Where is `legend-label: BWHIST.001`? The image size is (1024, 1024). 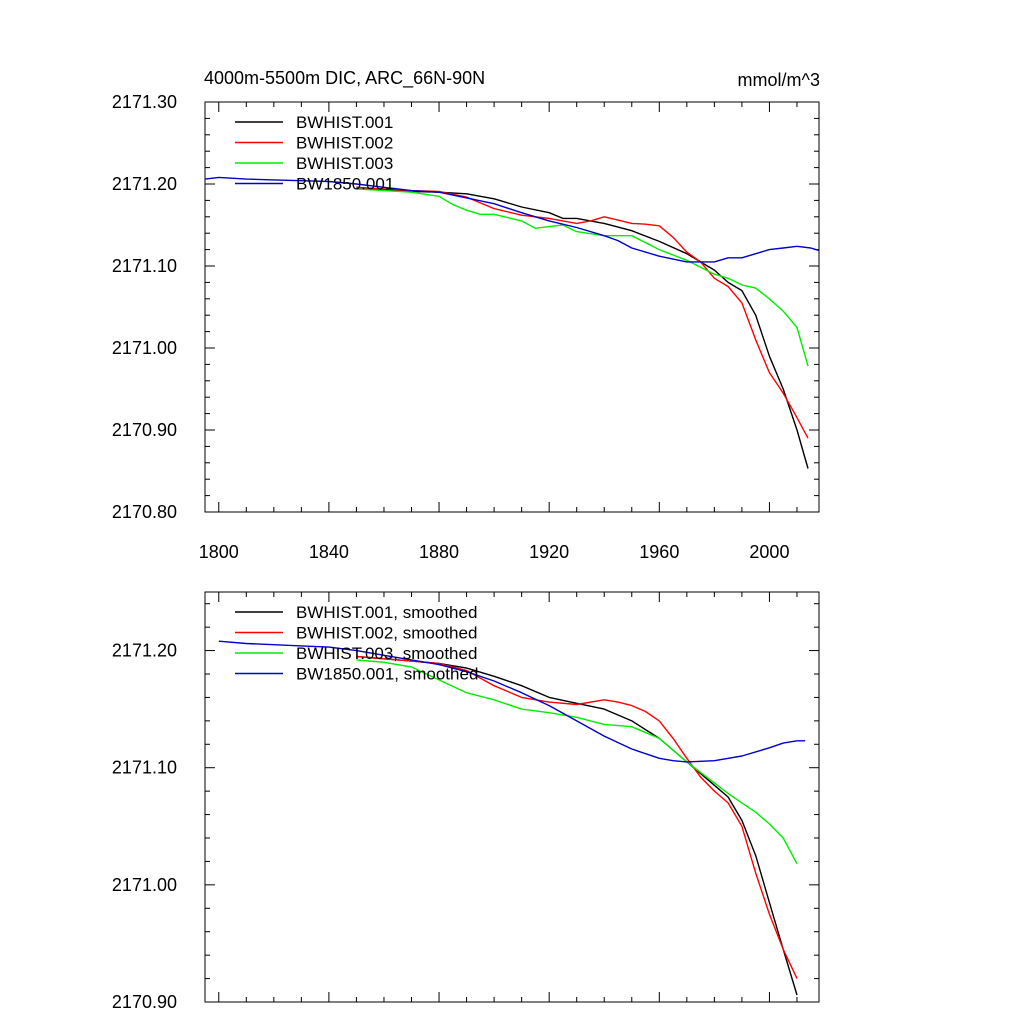
legend-label: BWHIST.001 is located at coordinates (344, 122).